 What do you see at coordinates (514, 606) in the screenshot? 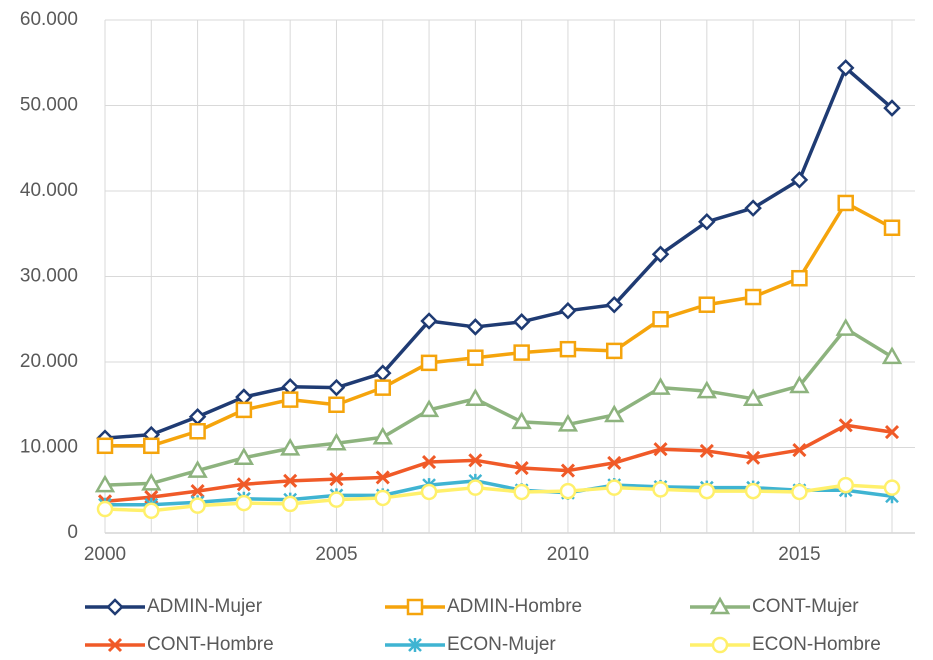
I see `legend-label: ADMIN-Hombre` at bounding box center [514, 606].